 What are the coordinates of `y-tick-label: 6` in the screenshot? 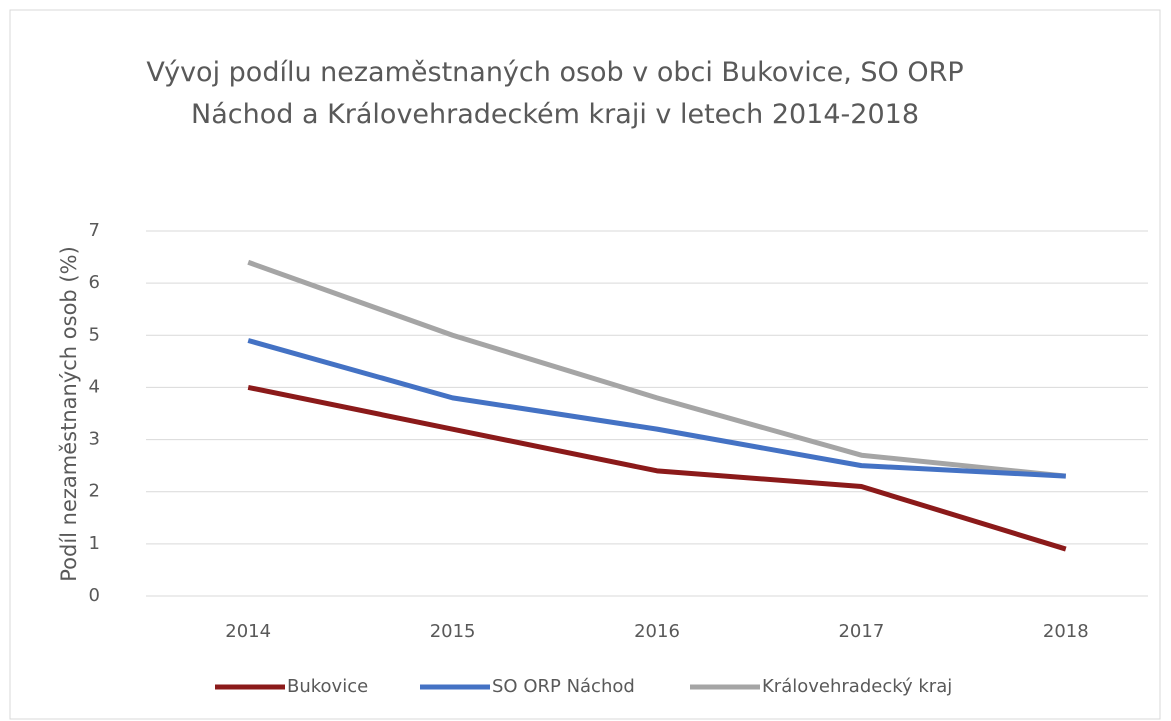 It's located at (94, 282).